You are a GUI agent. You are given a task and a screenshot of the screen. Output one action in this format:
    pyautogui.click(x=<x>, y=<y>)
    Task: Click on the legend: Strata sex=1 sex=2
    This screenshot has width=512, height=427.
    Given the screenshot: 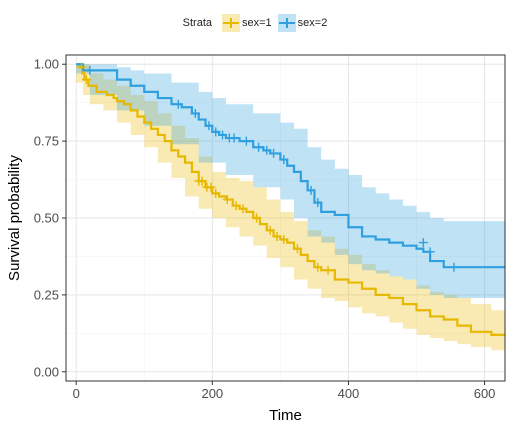 What is the action you would take?
    pyautogui.click(x=256, y=23)
    